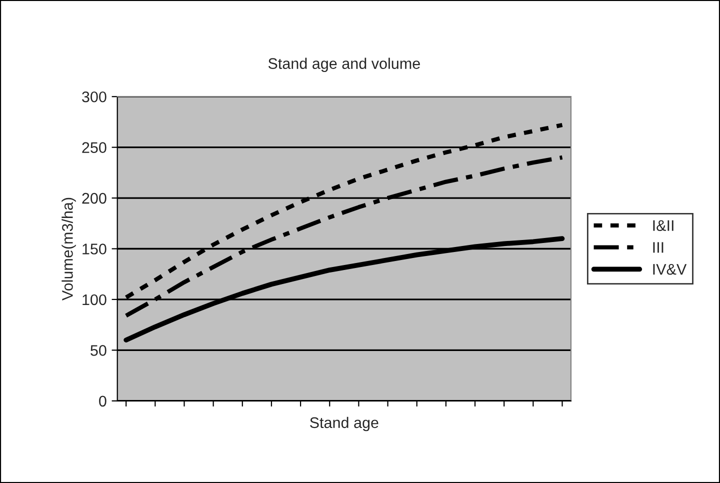 The image size is (720, 483). What do you see at coordinates (658, 247) in the screenshot?
I see `legend-label: III` at bounding box center [658, 247].